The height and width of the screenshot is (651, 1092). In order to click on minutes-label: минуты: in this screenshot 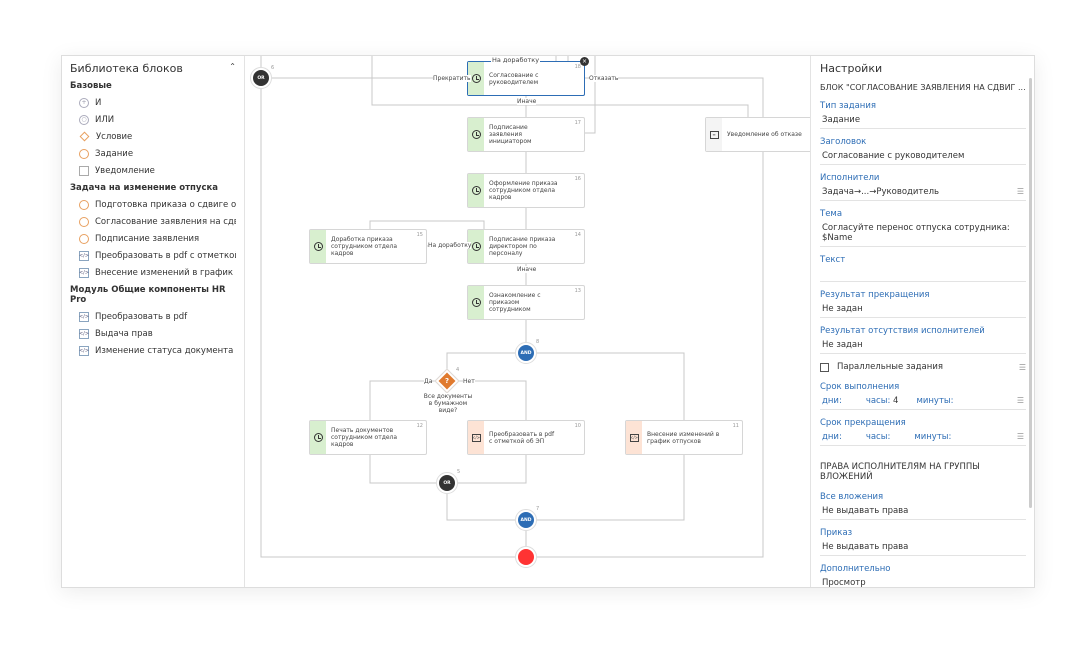, I will do `click(933, 437)`.